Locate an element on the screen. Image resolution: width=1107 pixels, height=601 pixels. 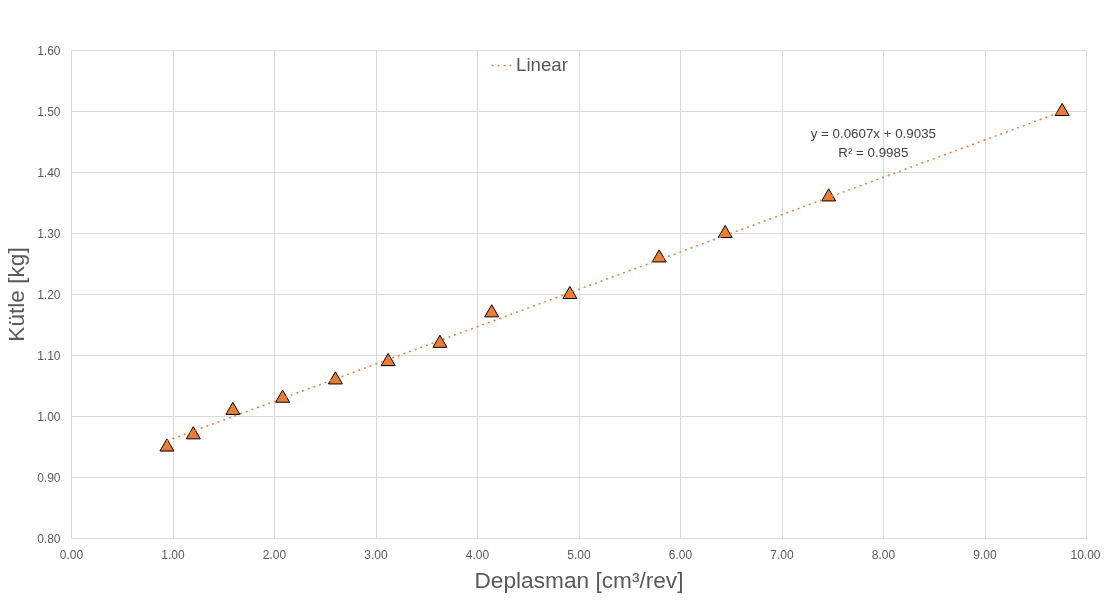
x-tick-label: 4.00 is located at coordinates (477, 554).